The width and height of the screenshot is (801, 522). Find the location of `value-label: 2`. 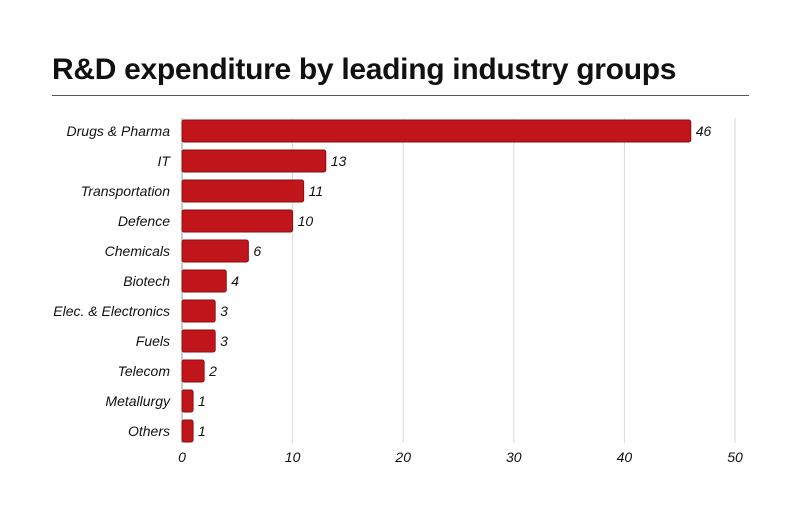

value-label: 2 is located at coordinates (212, 371).